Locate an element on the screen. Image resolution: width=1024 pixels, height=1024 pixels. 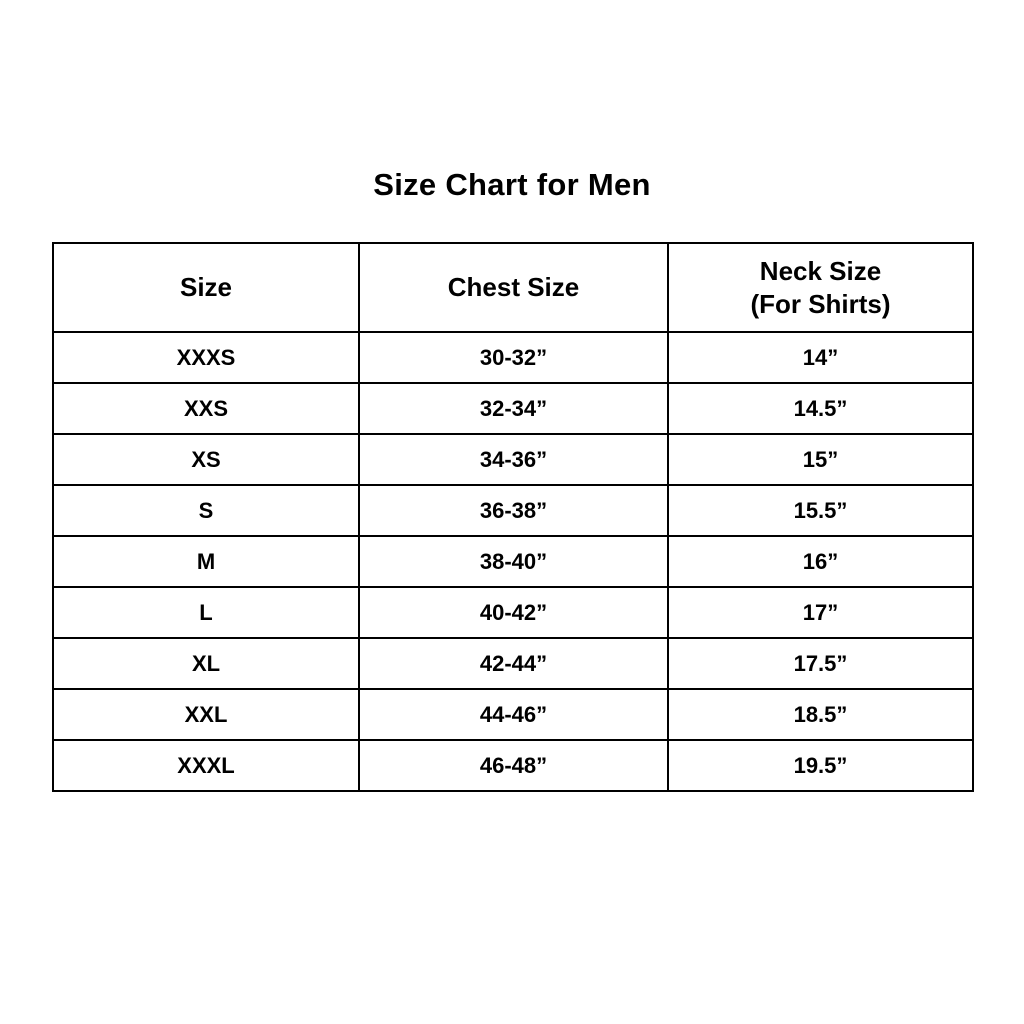
table-row: S 36-38” 15.5” is located at coordinates (513, 510).